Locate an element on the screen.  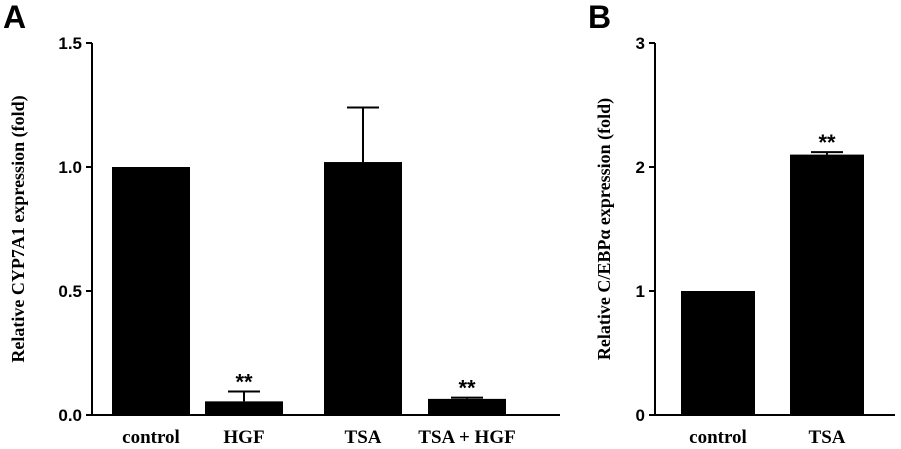
chart-a-bar-tsa-hgf is located at coordinates (467, 406).